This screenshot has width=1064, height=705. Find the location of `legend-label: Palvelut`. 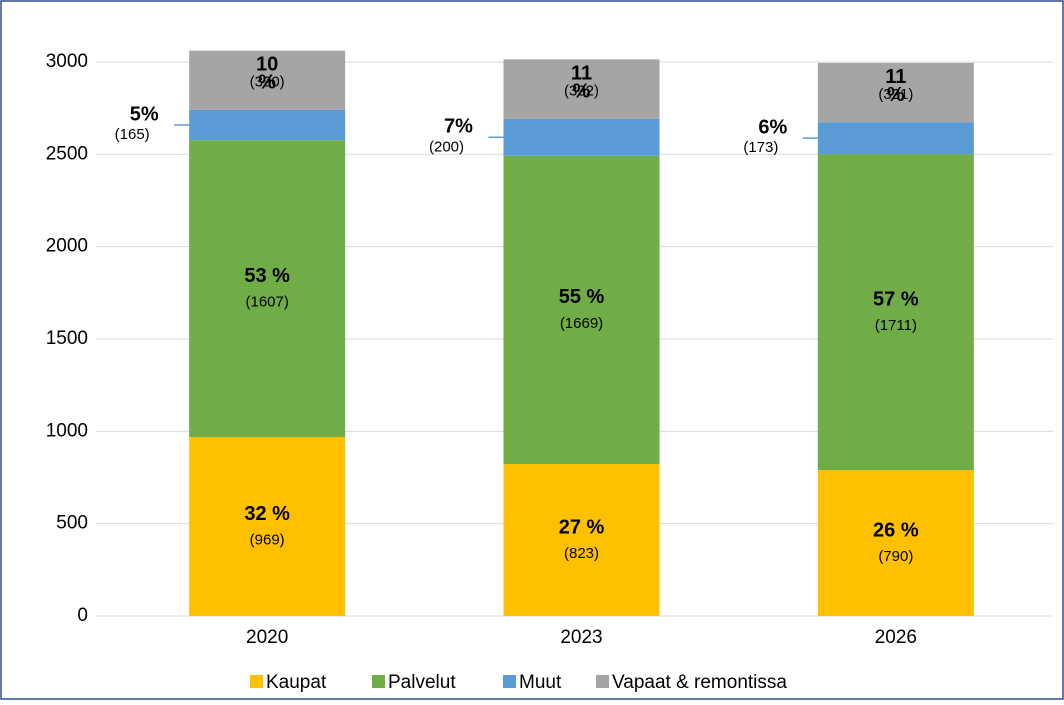

legend-label: Palvelut is located at coordinates (422, 682).